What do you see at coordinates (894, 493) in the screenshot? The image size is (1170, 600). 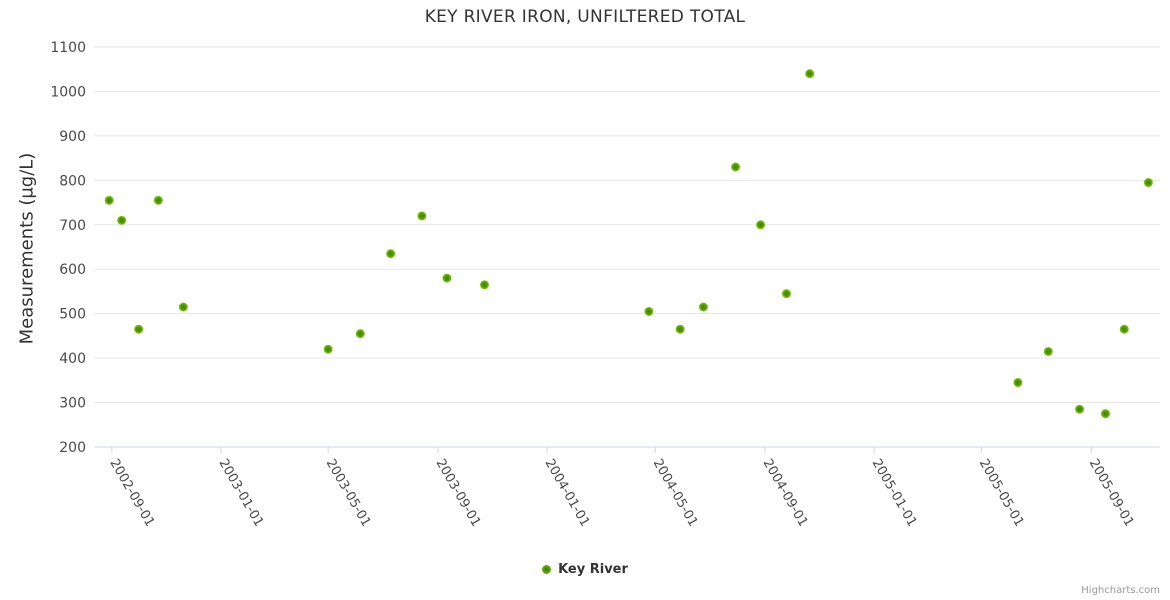 I see `x-axis-label: 2005-01-01` at bounding box center [894, 493].